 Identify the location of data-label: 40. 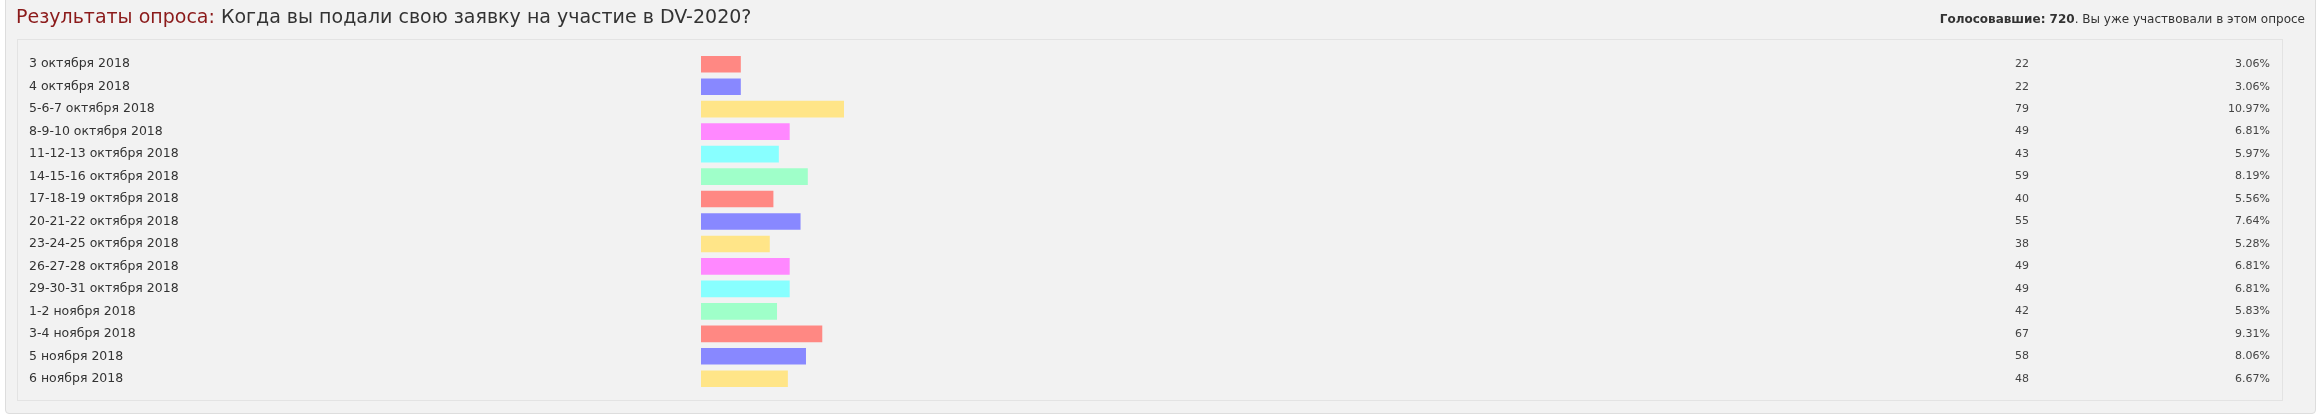
(2022, 198).